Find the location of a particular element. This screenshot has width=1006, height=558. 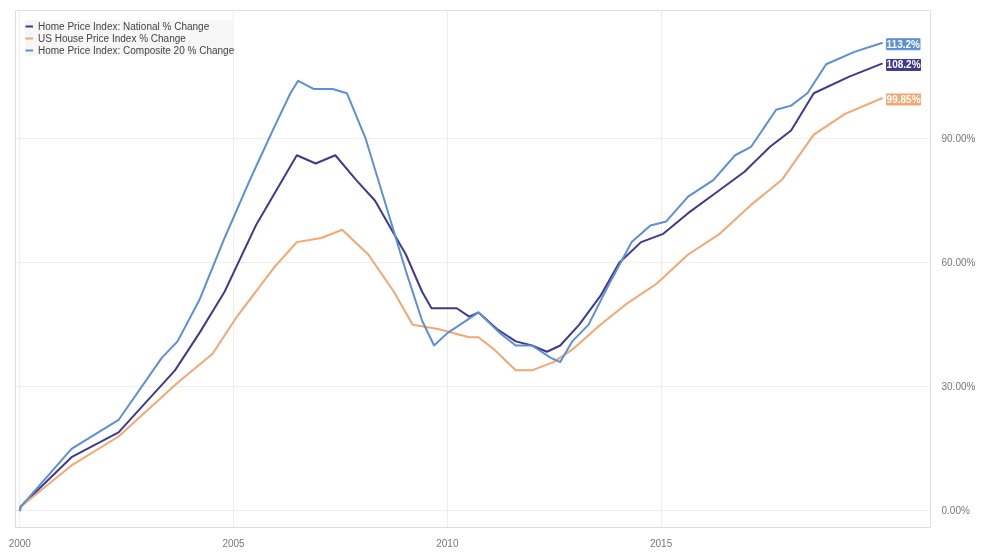

data-label: 113.2% is located at coordinates (903, 44).